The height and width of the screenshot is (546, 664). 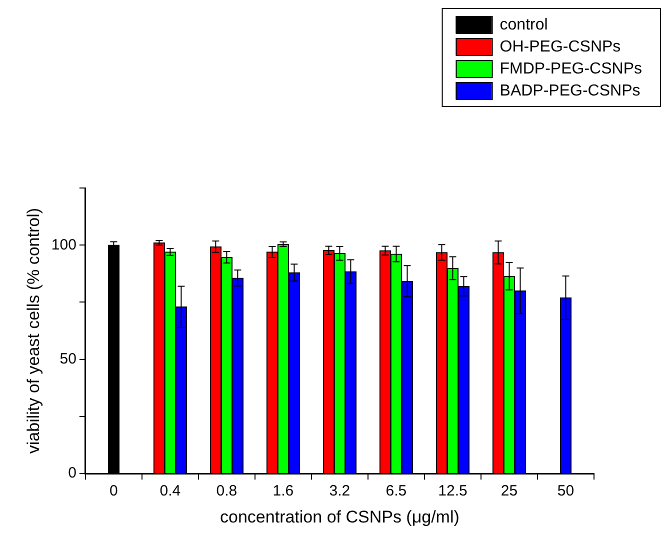 I want to click on x-tick-label: 1.6, so click(x=283, y=491).